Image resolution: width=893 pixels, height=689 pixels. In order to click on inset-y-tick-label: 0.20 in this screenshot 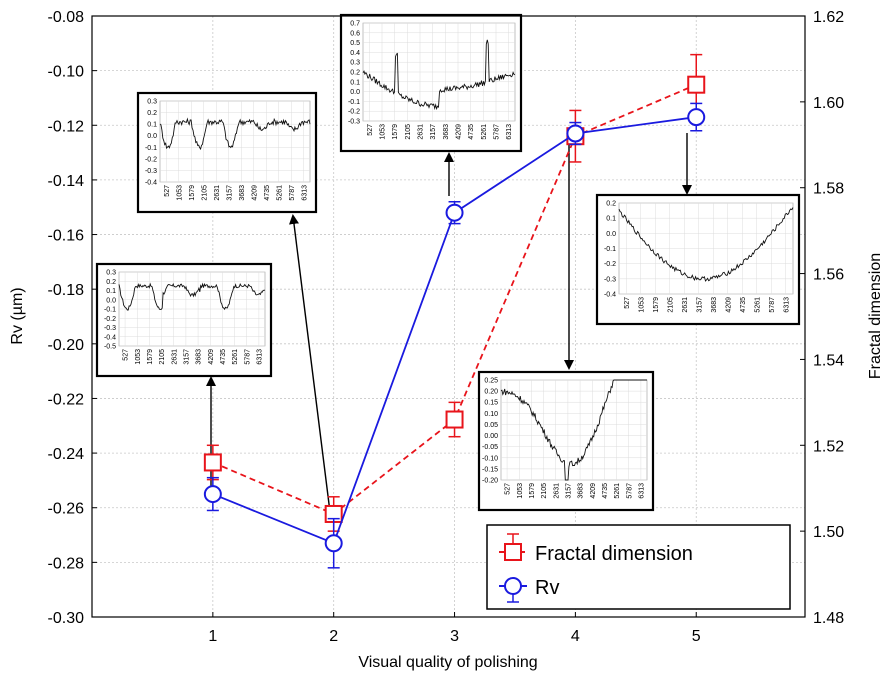, I will do `click(491, 392)`.